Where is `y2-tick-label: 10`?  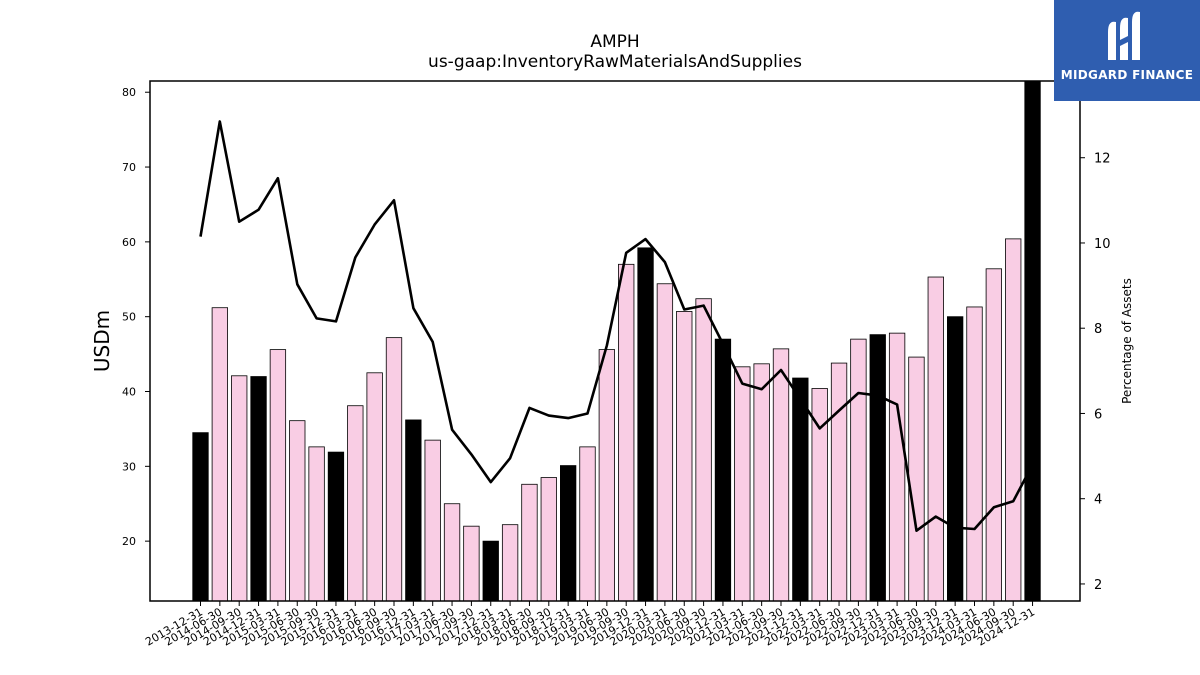
y2-tick-label: 10 is located at coordinates (1102, 244).